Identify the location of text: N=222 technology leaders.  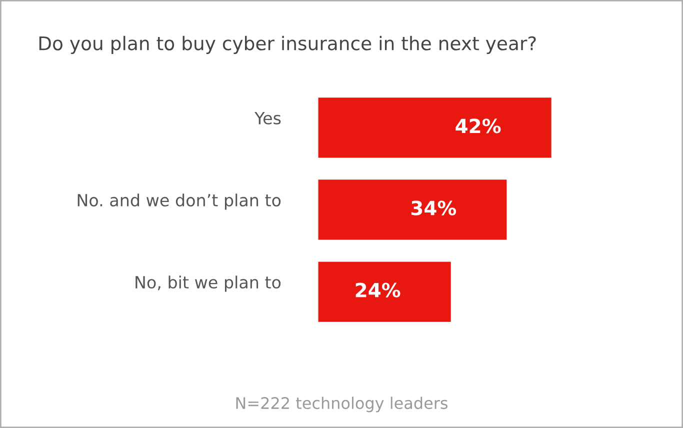
(342, 404).